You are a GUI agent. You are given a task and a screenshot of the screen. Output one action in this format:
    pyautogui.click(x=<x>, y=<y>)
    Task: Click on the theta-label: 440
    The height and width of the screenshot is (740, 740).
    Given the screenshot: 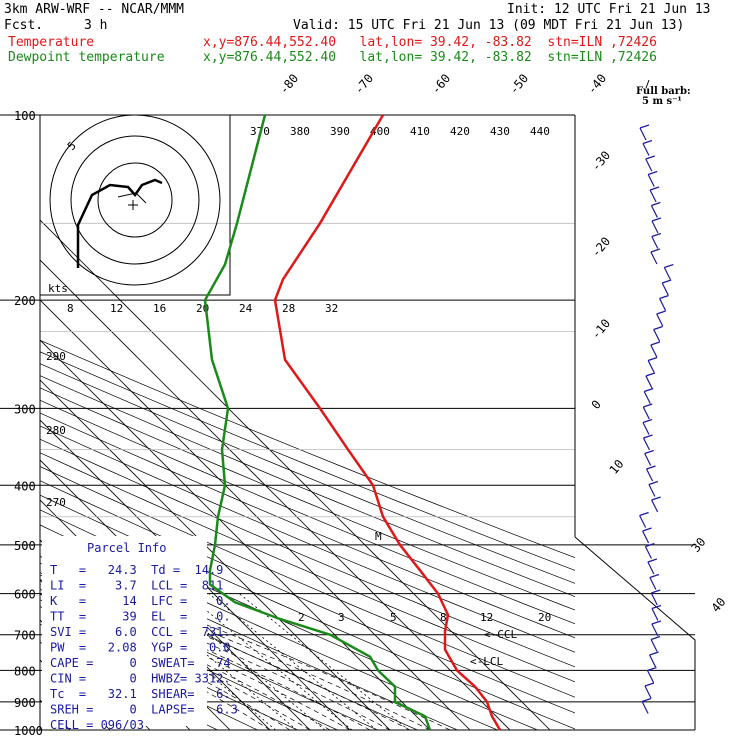 What is the action you would take?
    pyautogui.click(x=540, y=131)
    